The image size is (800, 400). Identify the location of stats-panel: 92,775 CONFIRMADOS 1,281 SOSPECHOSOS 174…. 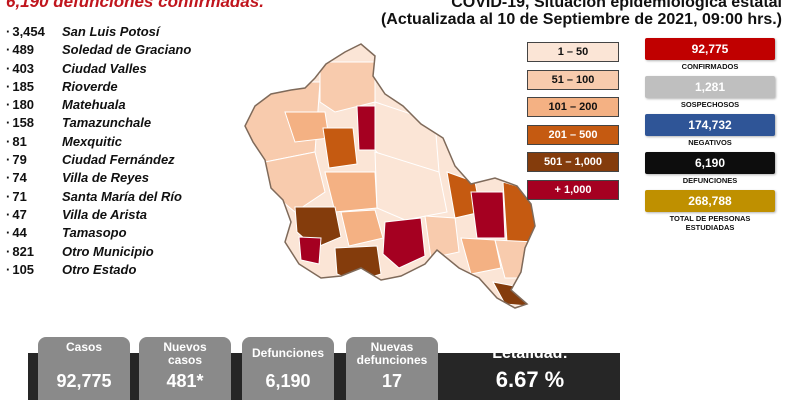
(710, 137).